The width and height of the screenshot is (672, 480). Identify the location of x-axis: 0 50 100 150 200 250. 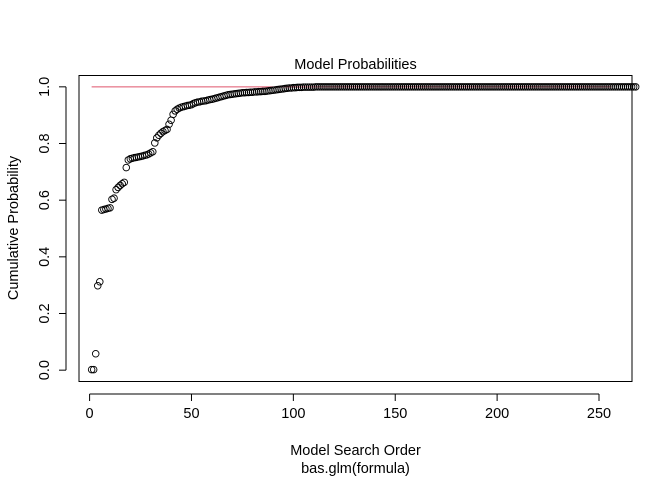
(348, 407).